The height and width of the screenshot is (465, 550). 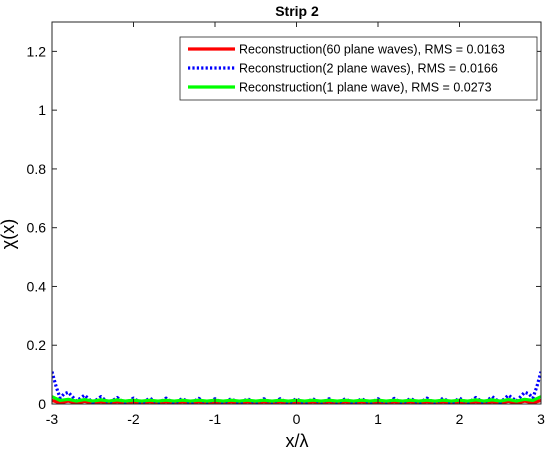 I want to click on y-tick-label: 1.2, so click(x=37, y=51).